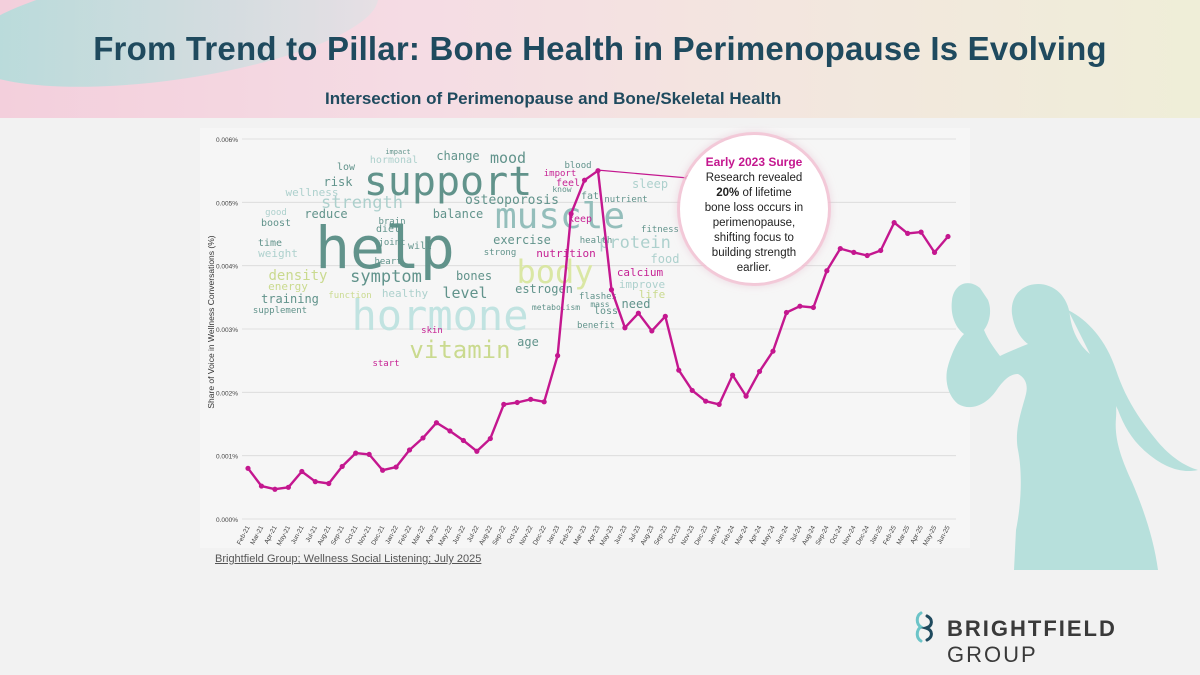 This screenshot has height=675, width=1200. Describe the element at coordinates (924, 627) in the screenshot. I see `logo-mark-icon` at that location.